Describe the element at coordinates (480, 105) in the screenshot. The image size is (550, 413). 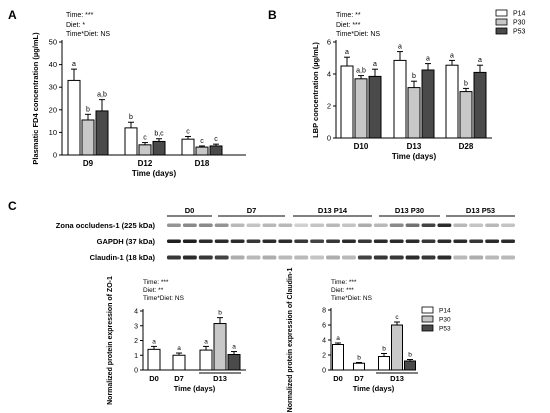
I see `bar-d28-p53` at that location.